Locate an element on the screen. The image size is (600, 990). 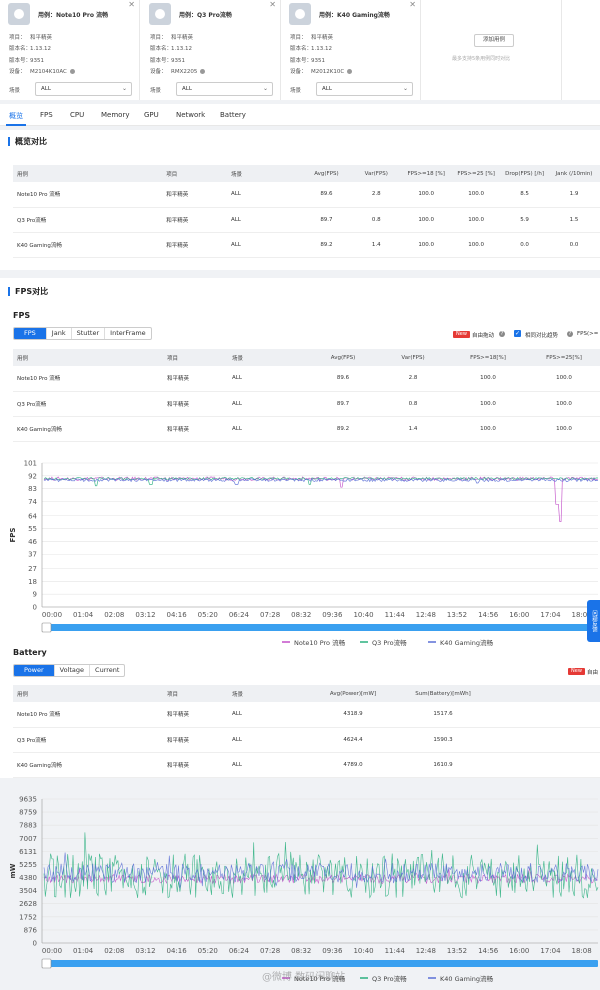
x-tick-label: 02:08 is located at coordinates (114, 951).